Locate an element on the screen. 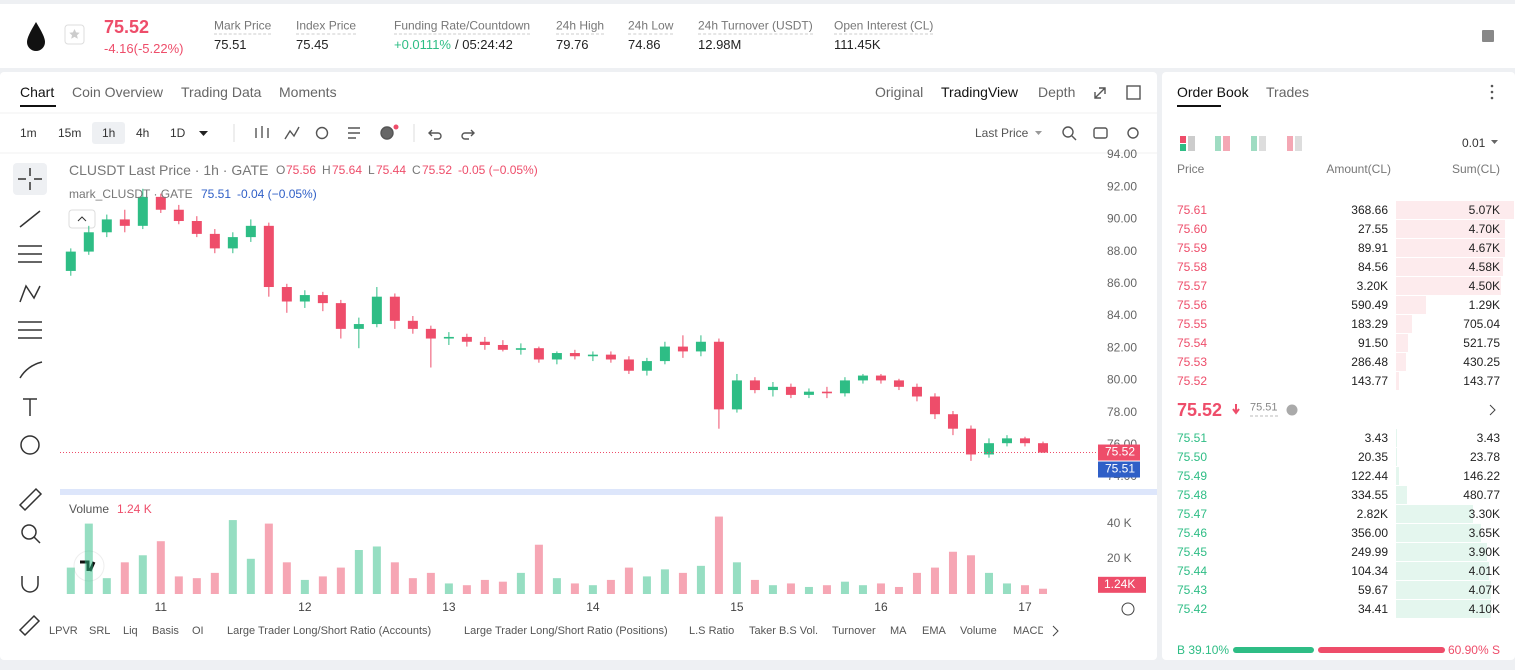 The image size is (1515, 670). price-source: Last Price is located at coordinates (1002, 133).